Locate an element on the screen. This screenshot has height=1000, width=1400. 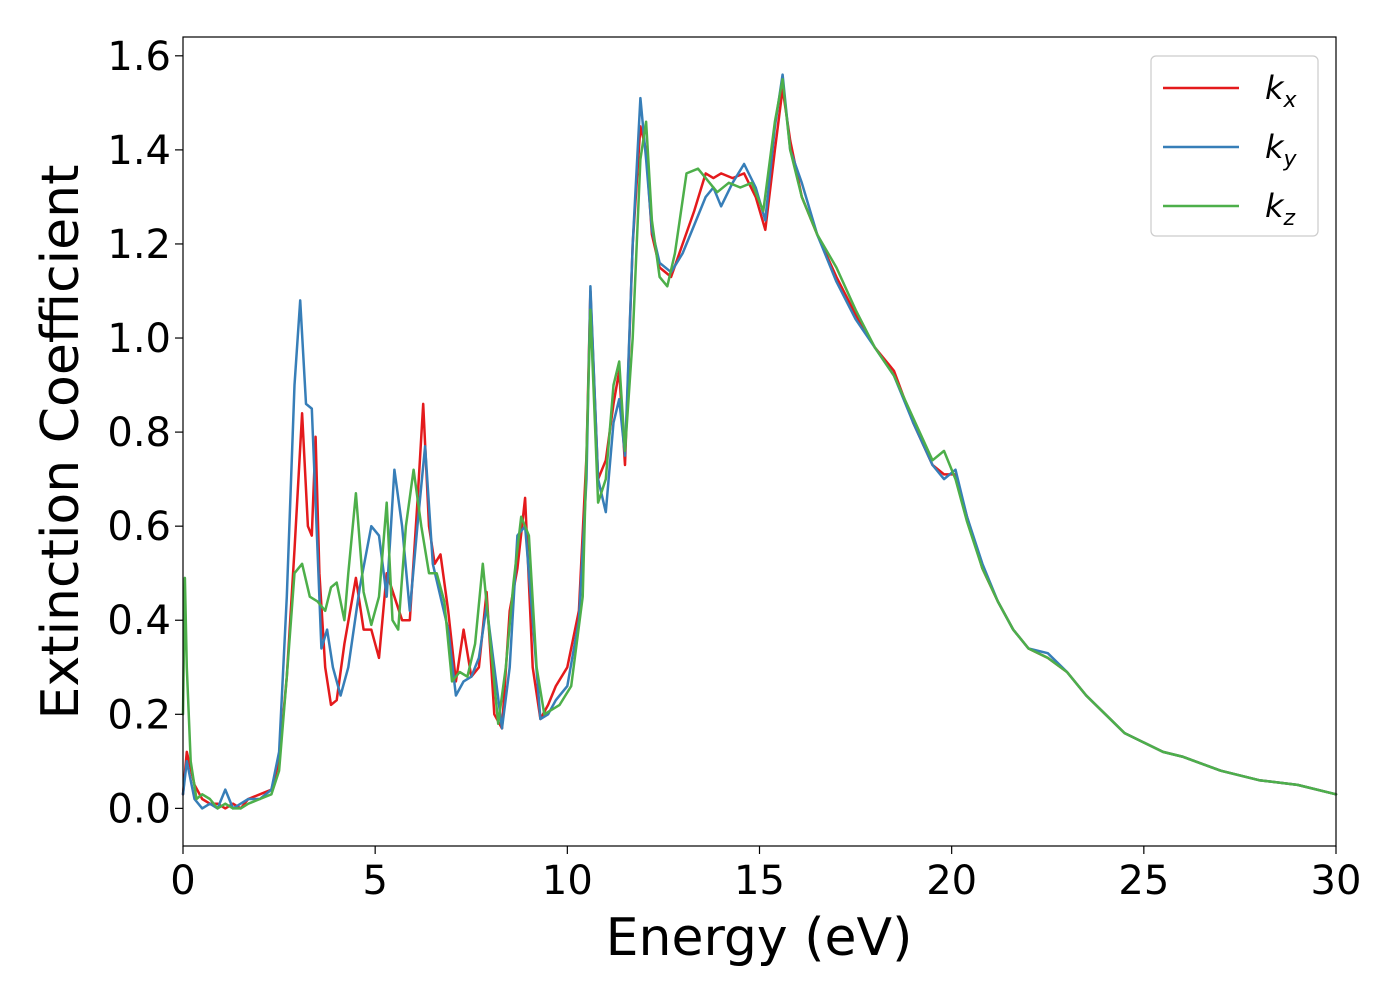
legend-label-ky: ky is located at coordinates (1281, 150).